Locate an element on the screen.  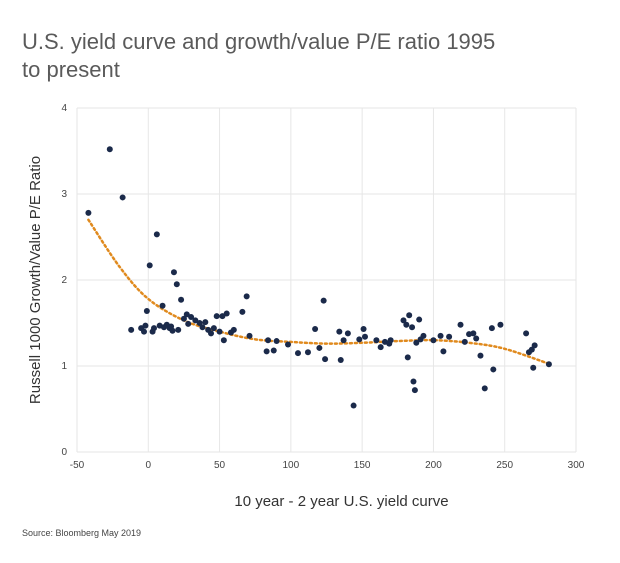
y-tick-label: 1 is located at coordinates (64, 366).